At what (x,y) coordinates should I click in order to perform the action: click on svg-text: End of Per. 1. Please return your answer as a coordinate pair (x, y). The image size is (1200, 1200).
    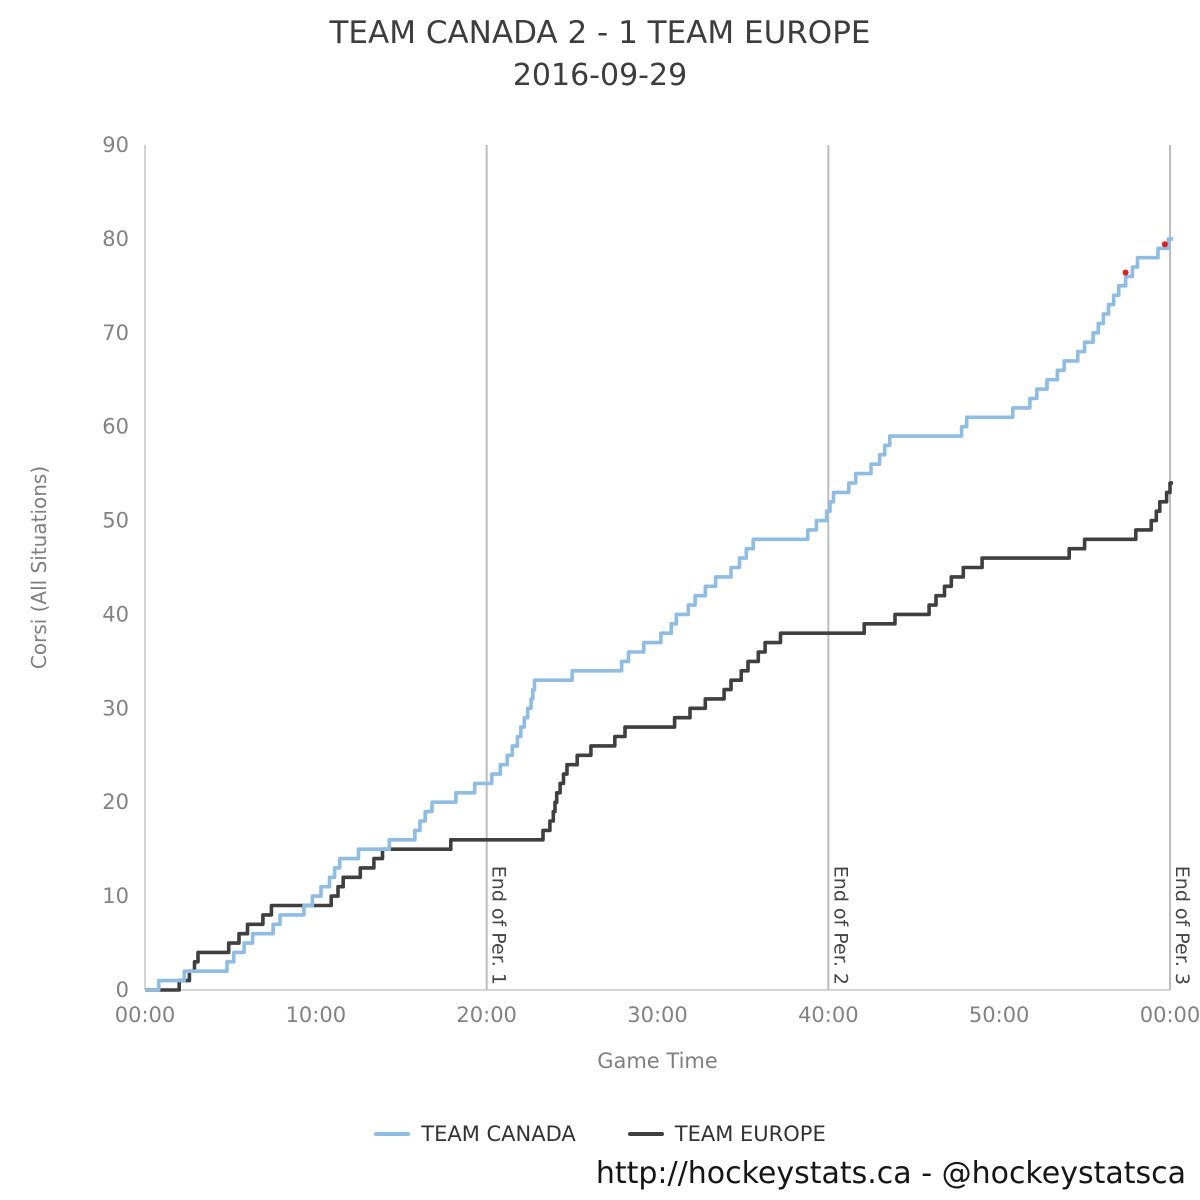
    Looking at the image, I should click on (499, 925).